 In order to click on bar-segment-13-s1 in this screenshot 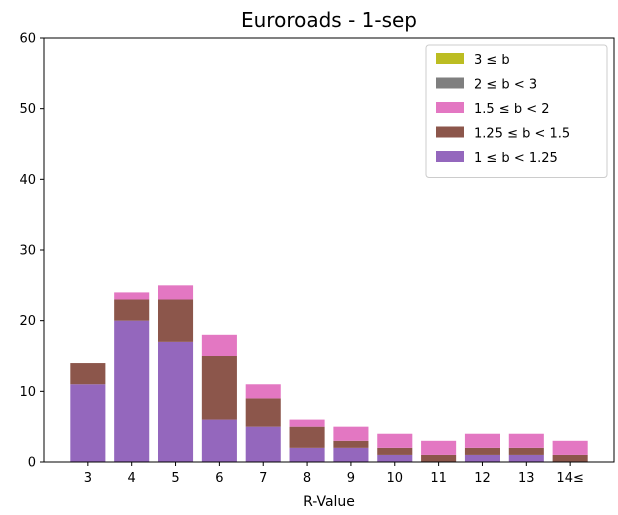, I will do `click(526, 451)`.